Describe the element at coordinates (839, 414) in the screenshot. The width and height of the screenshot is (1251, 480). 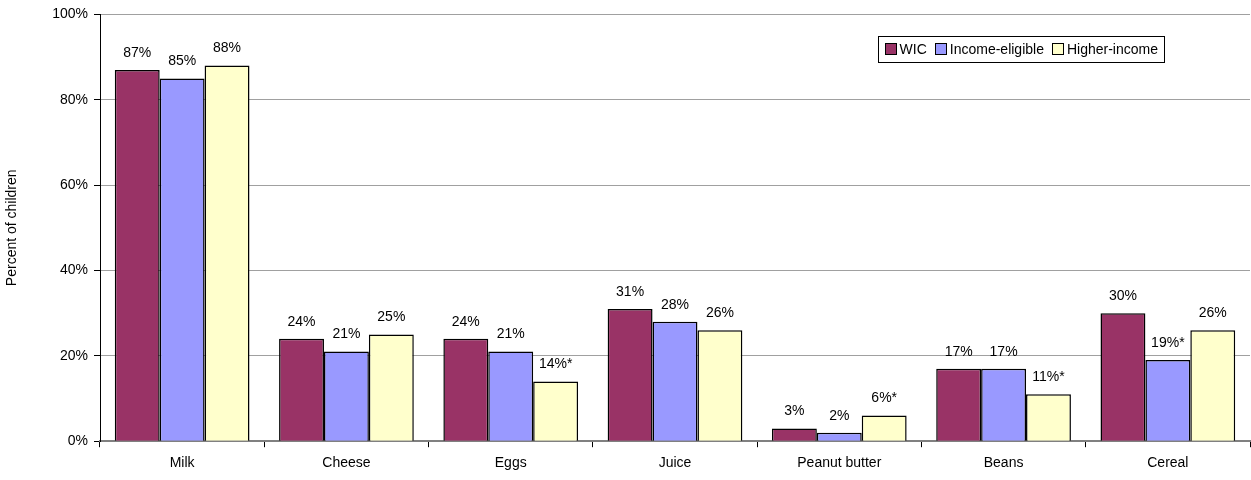
I see `data-label: 2%` at that location.